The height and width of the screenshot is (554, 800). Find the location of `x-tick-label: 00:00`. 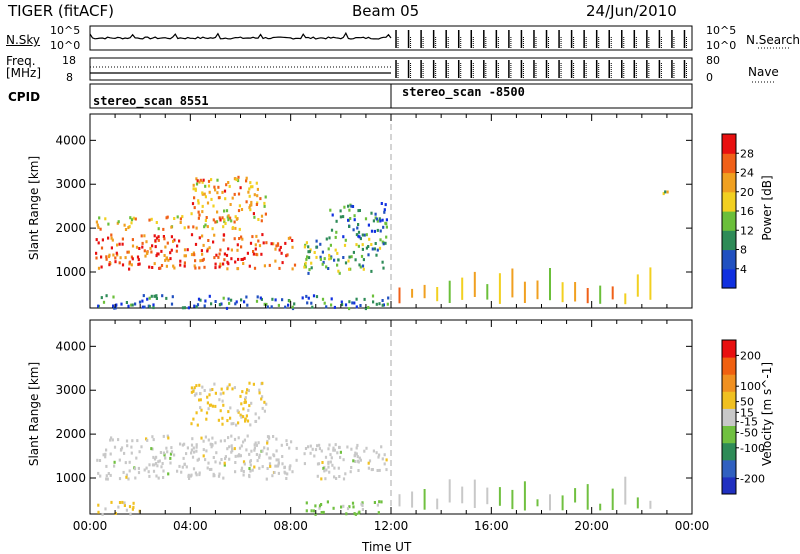

x-tick-label: 00:00 is located at coordinates (692, 526).